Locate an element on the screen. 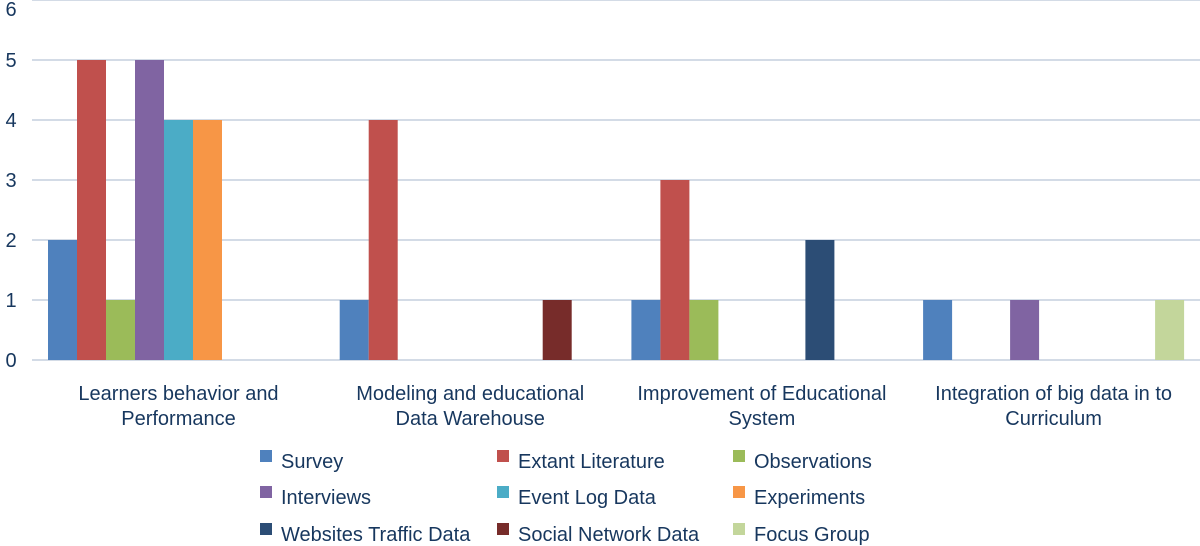 The height and width of the screenshot is (546, 1200). x-category-label: Modeling and educational is located at coordinates (470, 394).